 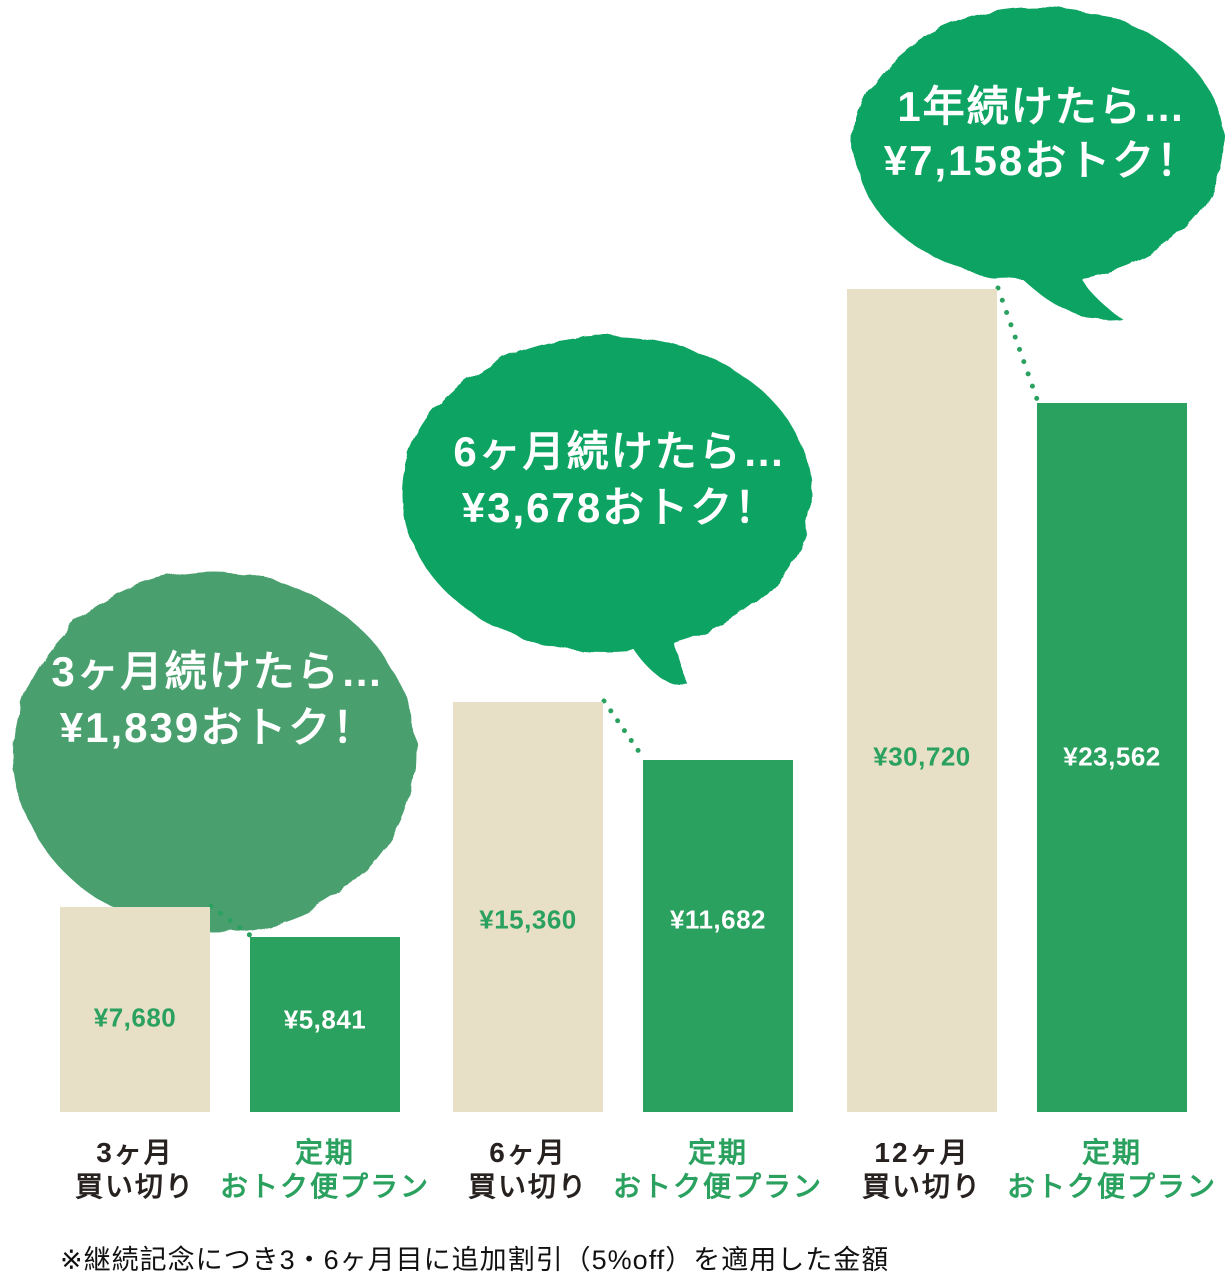 What do you see at coordinates (528, 1170) in the screenshot?
I see `label-6m-buyout: 6ヶ月 買い切り` at bounding box center [528, 1170].